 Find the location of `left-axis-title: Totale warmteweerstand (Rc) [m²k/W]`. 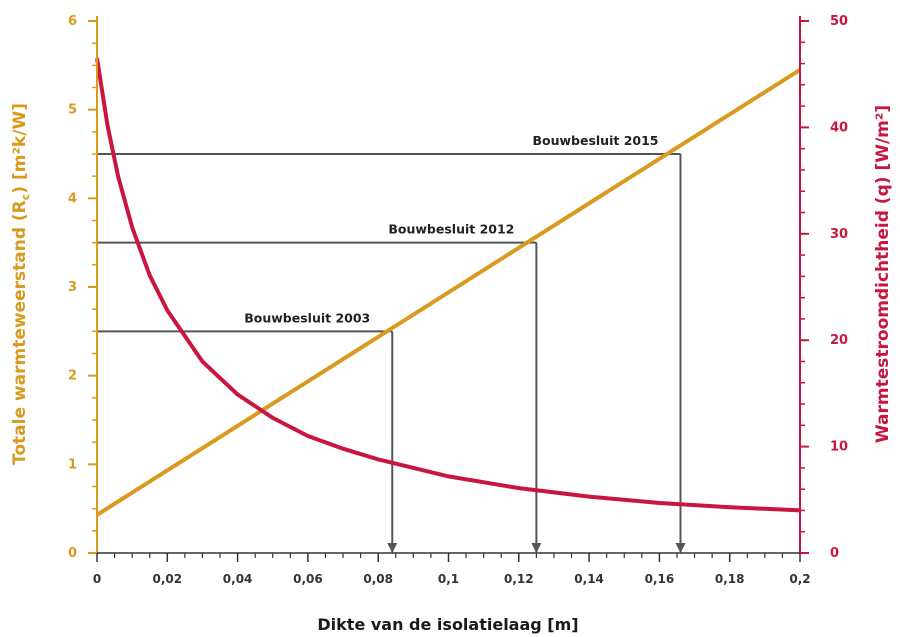

left-axis-title: Totale warmteweerstand (Rc) [m²k/W] is located at coordinates (21, 284).